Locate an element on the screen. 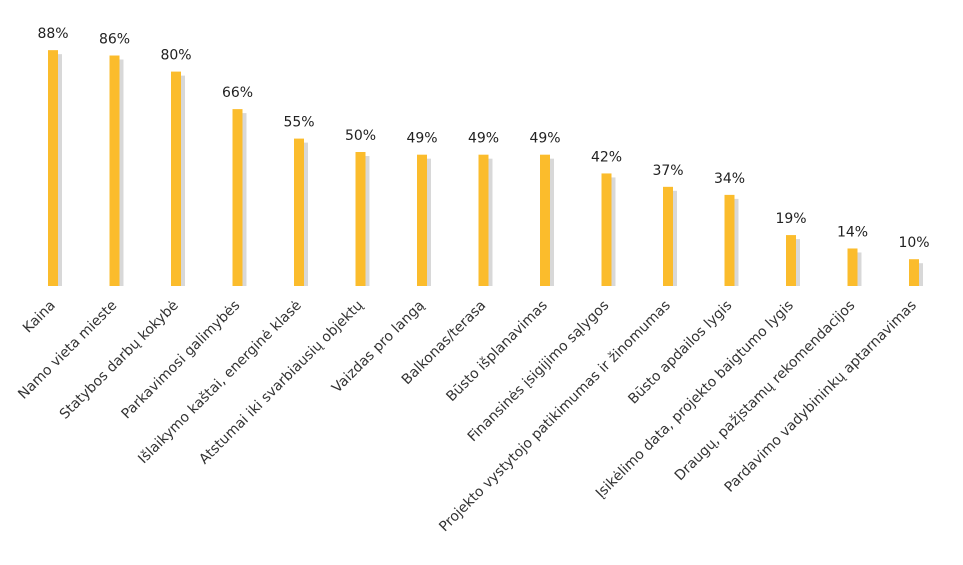 This screenshot has width=963, height=565. value-label: 88% is located at coordinates (52, 34).